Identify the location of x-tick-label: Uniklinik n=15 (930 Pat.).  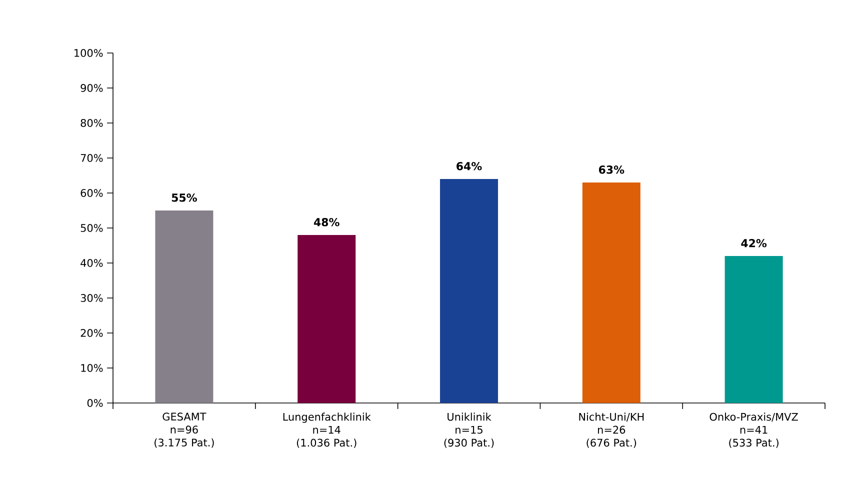
(469, 430).